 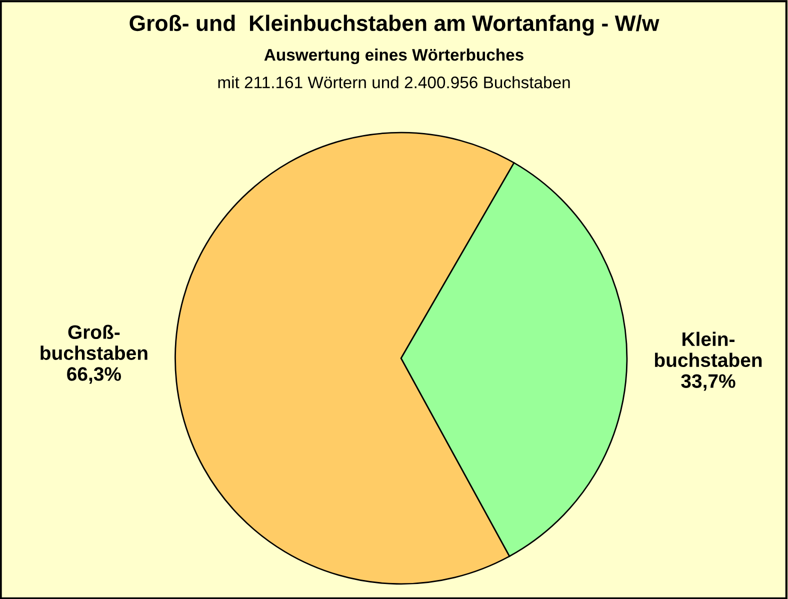 What do you see at coordinates (94, 342) in the screenshot?
I see `slice-label: Groß- buchstaben` at bounding box center [94, 342].